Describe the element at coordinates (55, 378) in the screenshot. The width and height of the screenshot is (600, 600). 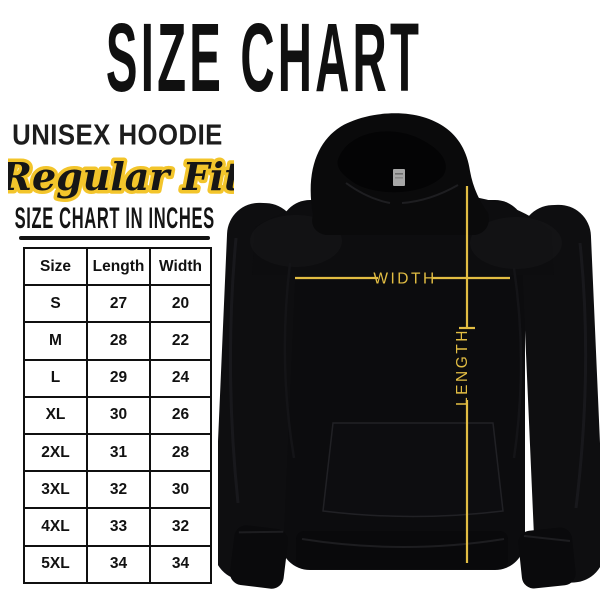
I see `size-cell: L` at that location.